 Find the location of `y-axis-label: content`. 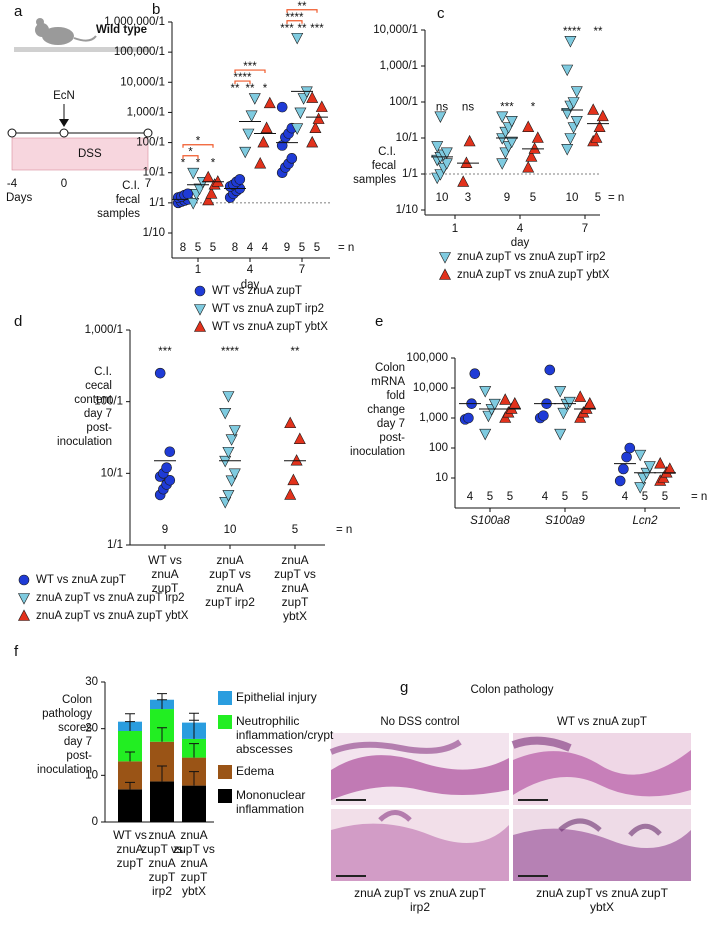

y-axis-label: content is located at coordinates (93, 400).